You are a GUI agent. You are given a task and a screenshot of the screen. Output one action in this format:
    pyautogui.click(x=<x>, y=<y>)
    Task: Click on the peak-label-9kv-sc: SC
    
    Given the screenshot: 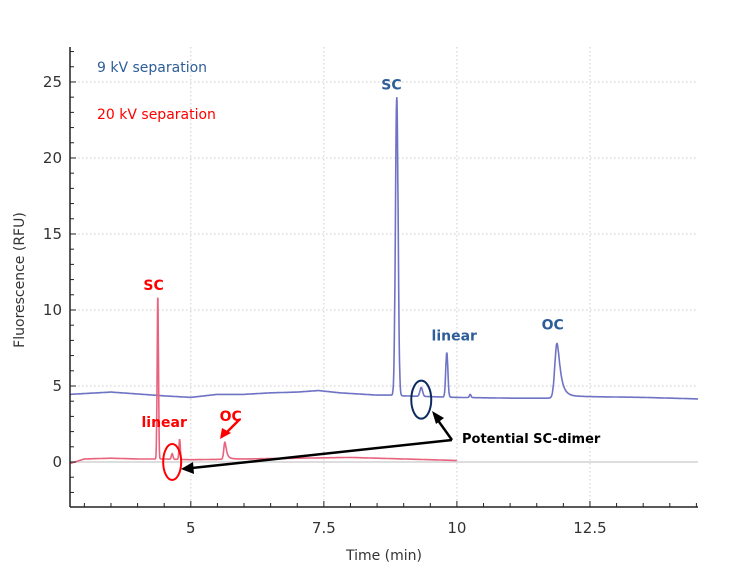 What is the action you would take?
    pyautogui.click(x=391, y=86)
    